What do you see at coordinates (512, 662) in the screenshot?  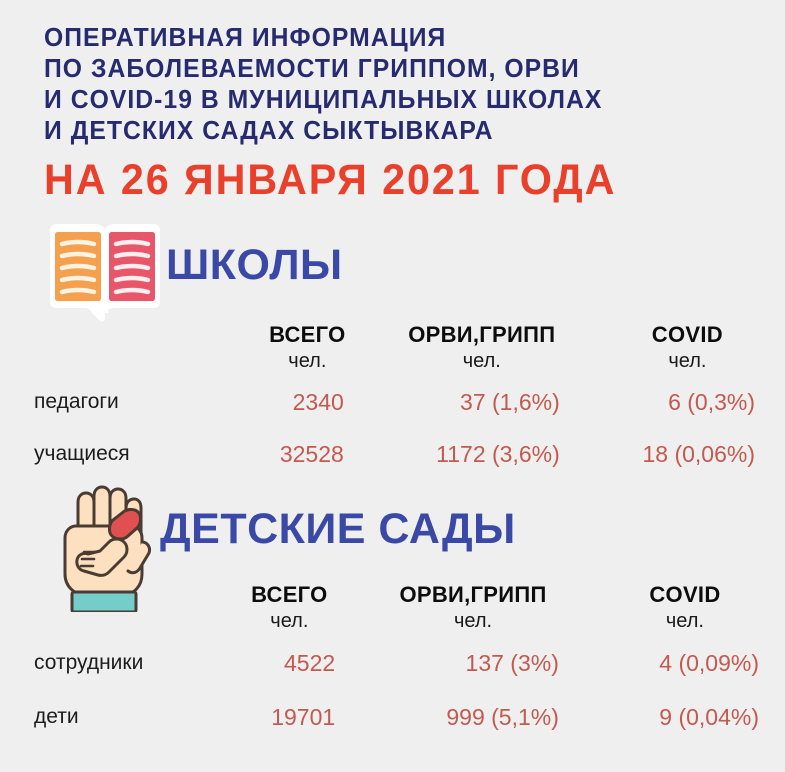 I see `kindergartens-row-0-ari: 137 (3%)` at bounding box center [512, 662].